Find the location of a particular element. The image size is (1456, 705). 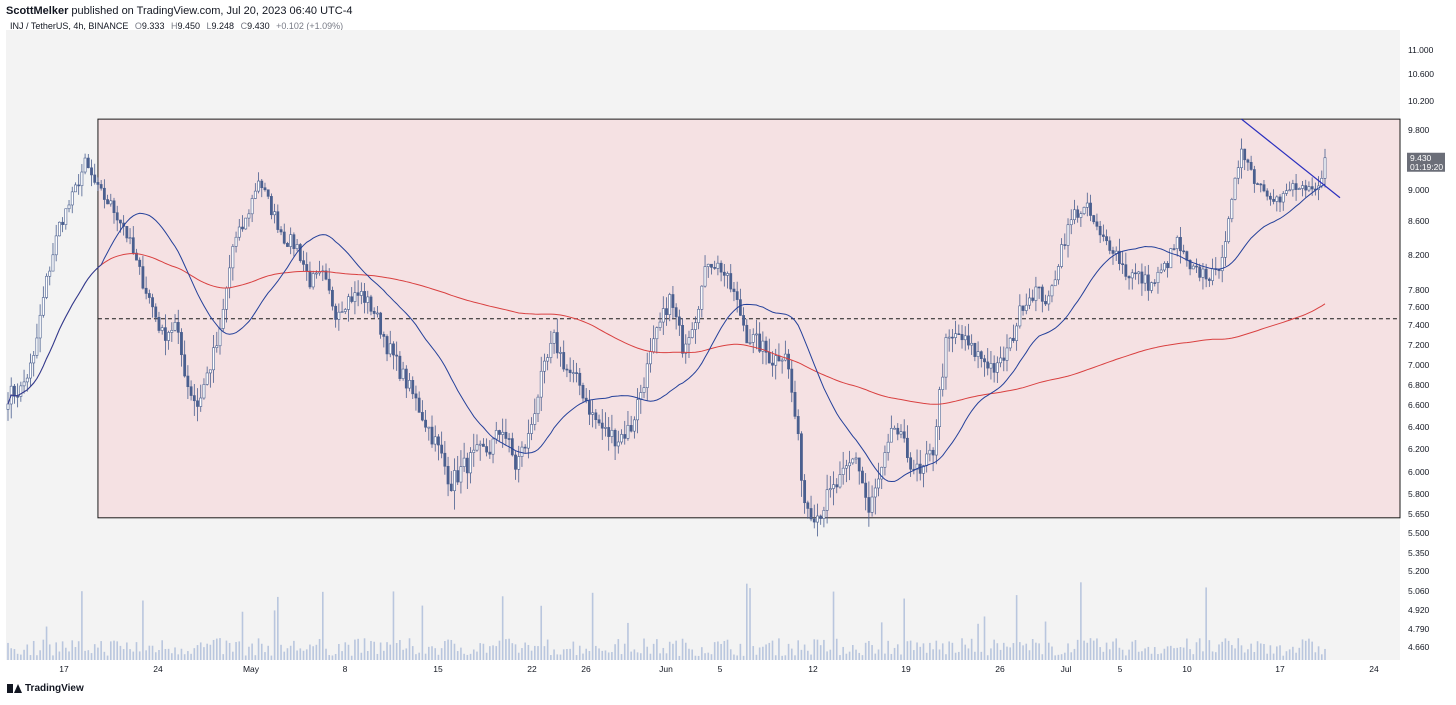

time-axis-label: 17 is located at coordinates (1280, 669).